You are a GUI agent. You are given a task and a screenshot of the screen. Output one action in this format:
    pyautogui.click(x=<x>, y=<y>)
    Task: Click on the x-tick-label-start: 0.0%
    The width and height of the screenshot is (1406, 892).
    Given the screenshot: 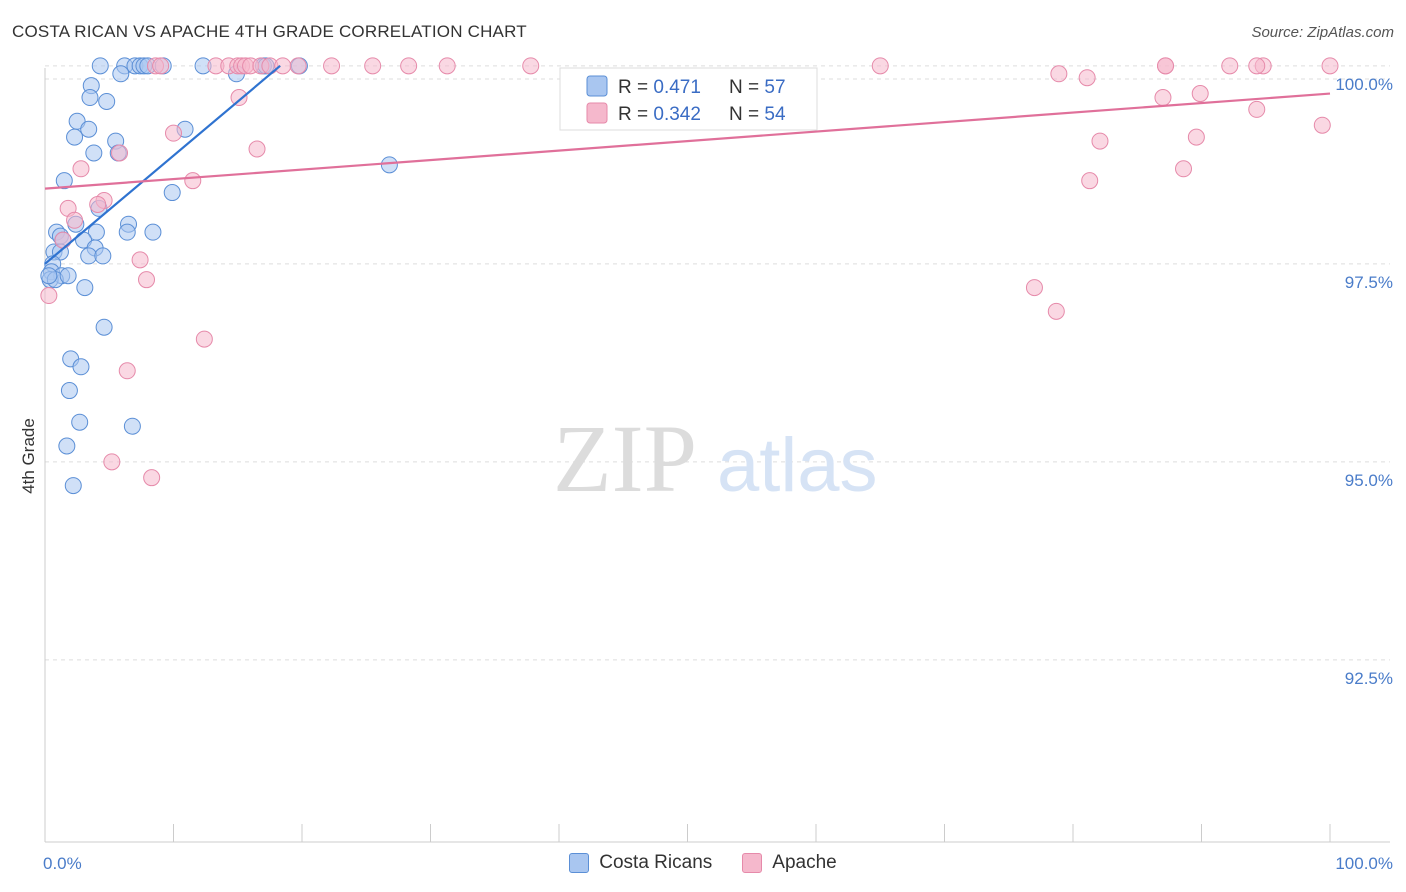 What is the action you would take?
    pyautogui.click(x=62, y=863)
    